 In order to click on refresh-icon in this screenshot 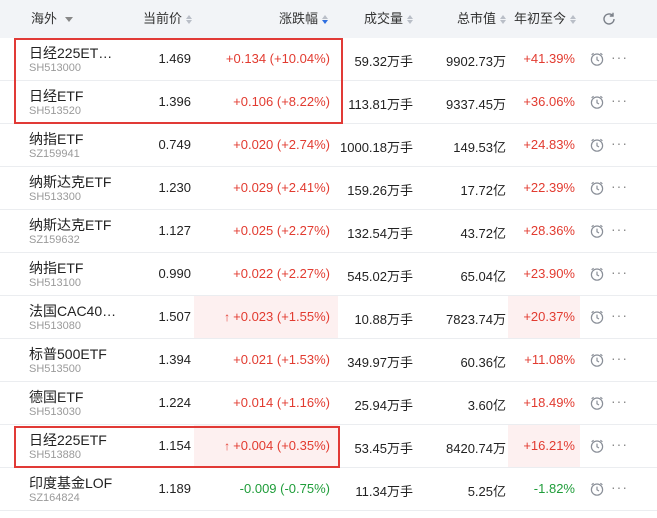, I will do `click(609, 19)`.